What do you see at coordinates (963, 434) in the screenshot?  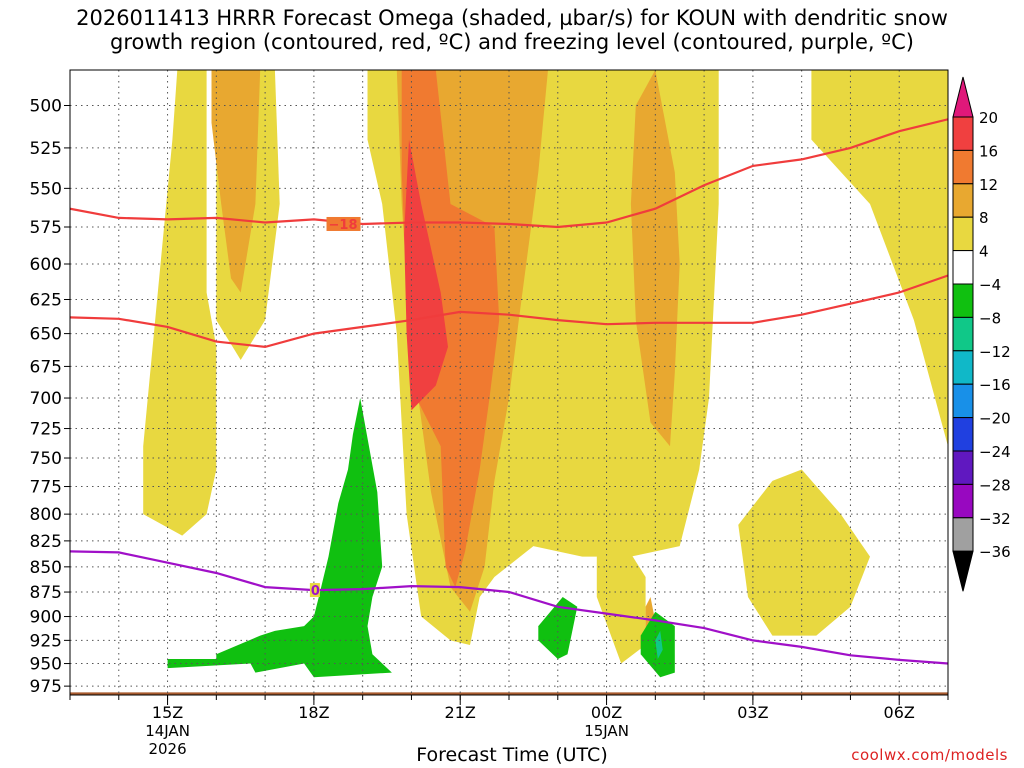 I see `colorbar-segment-m24-m20` at bounding box center [963, 434].